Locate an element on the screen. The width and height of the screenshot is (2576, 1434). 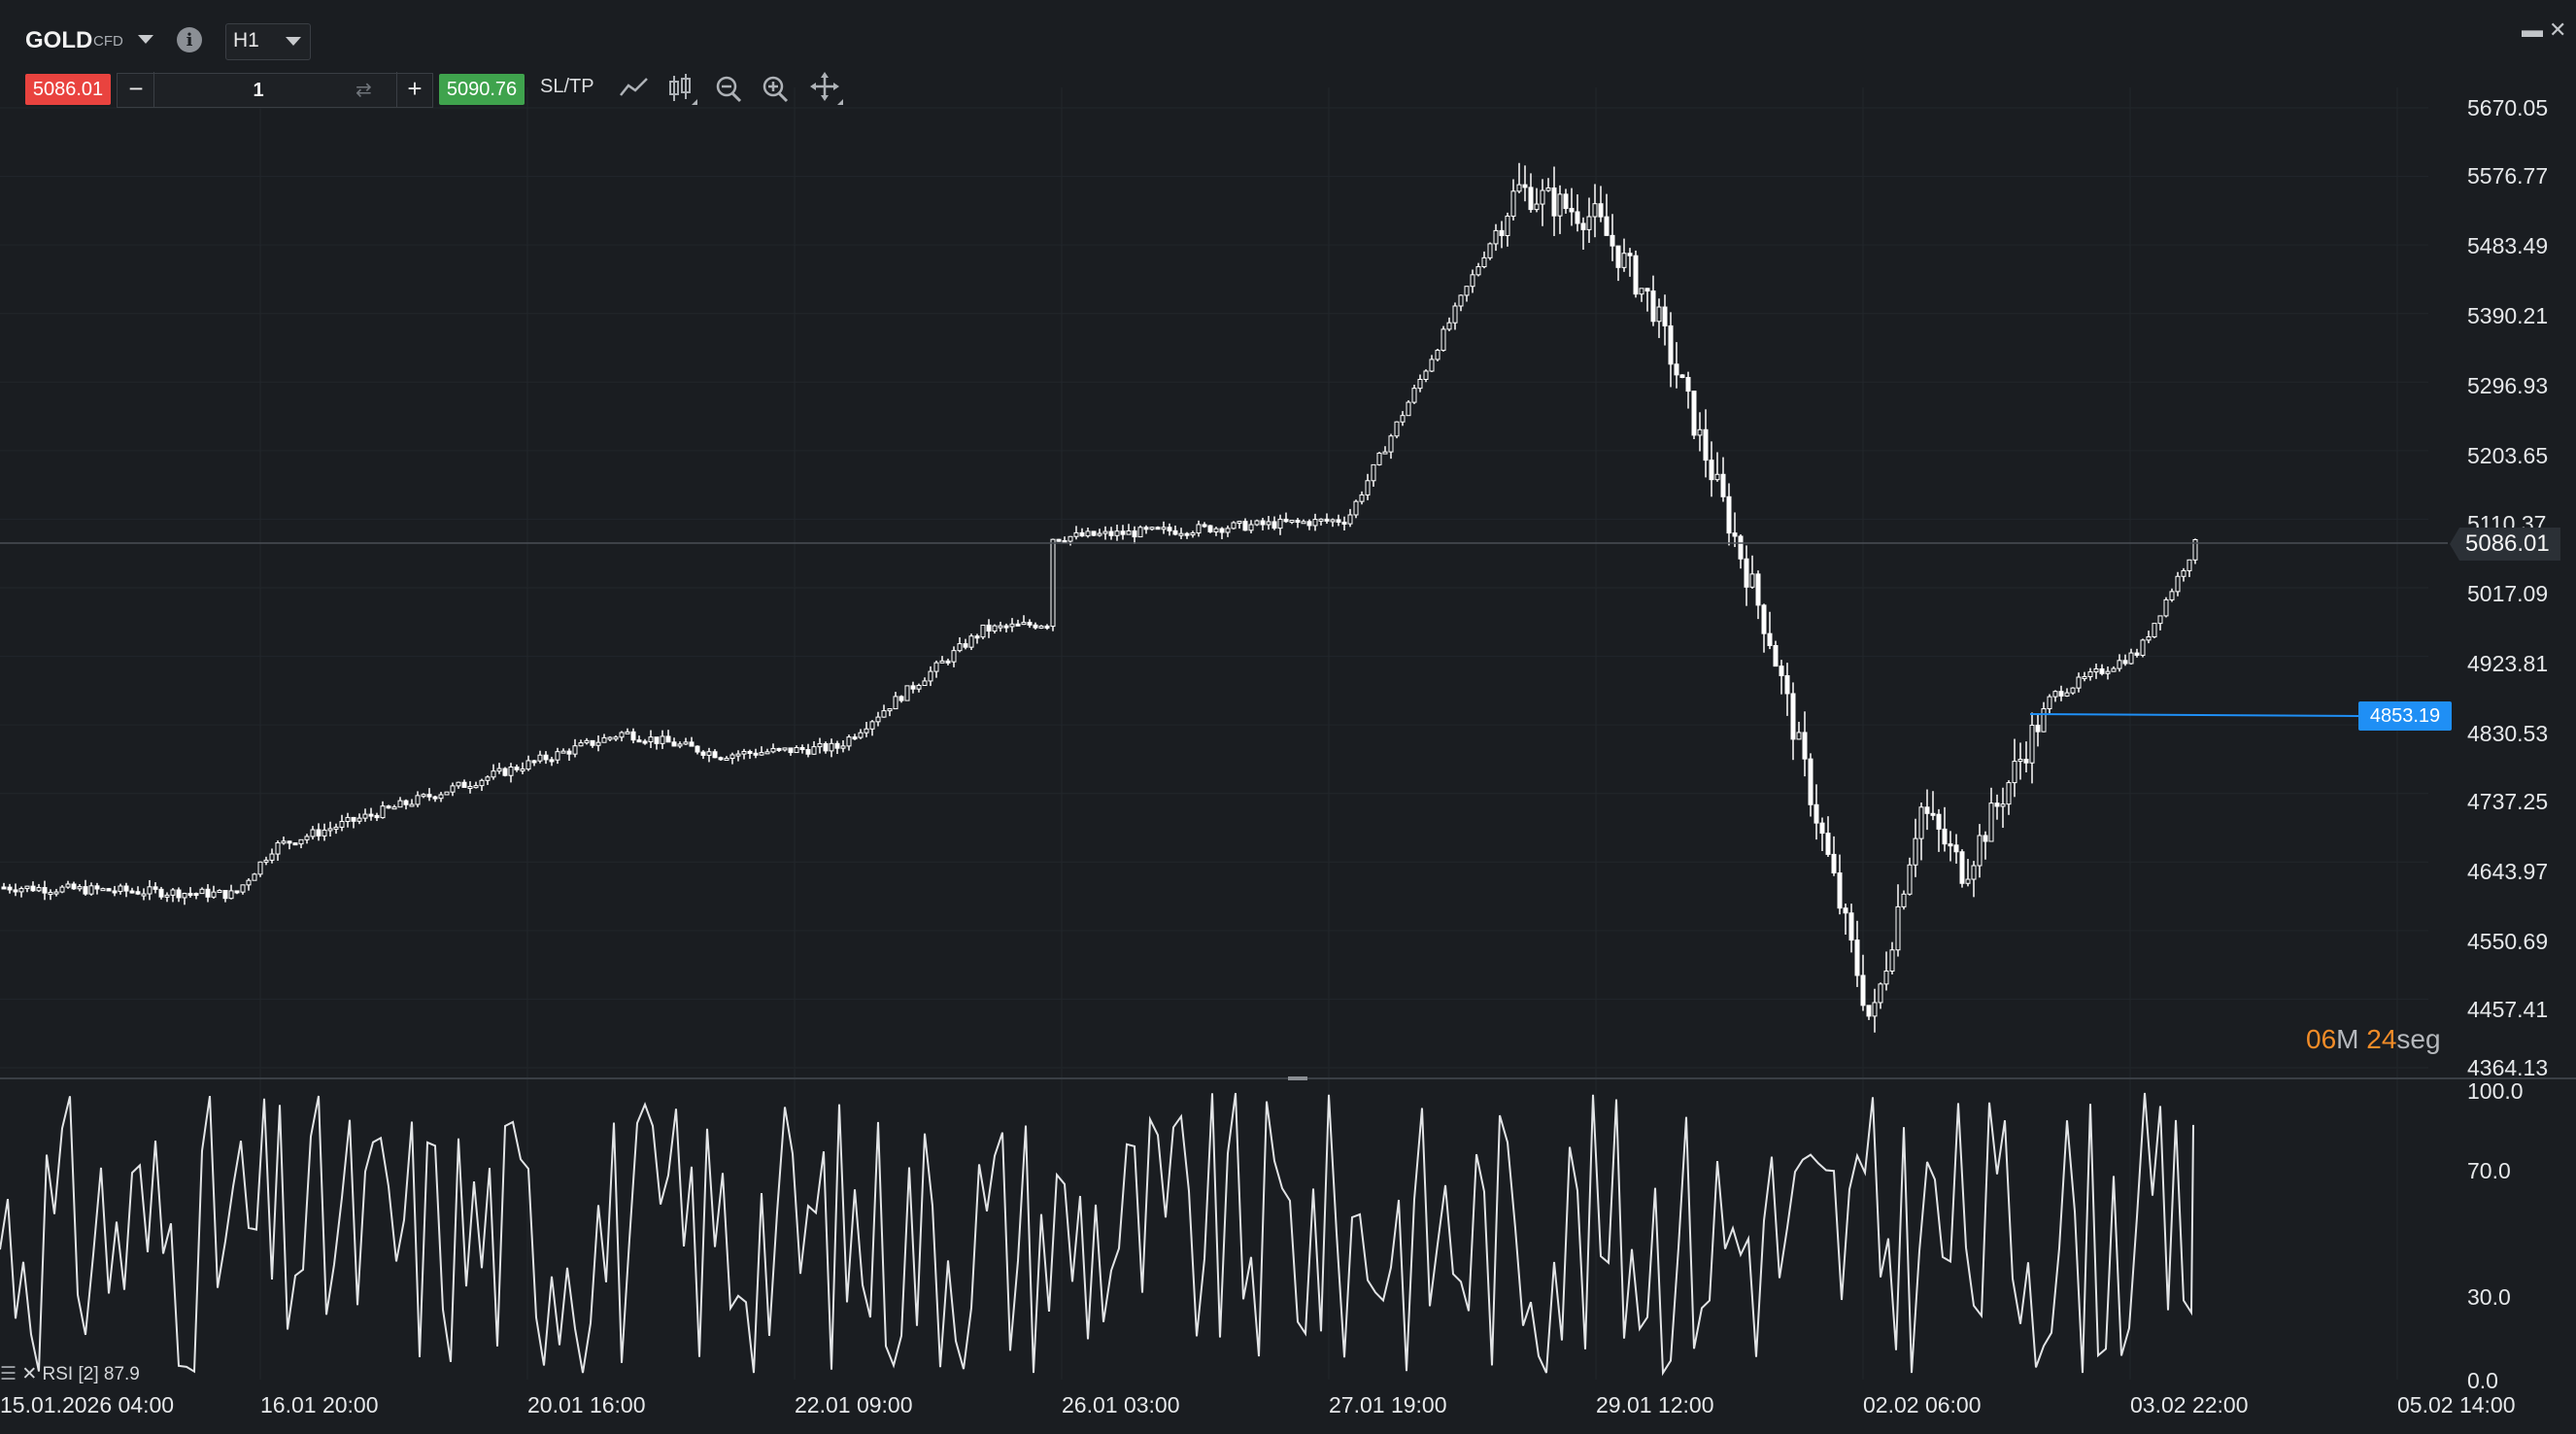
buy-button: 5090.76 is located at coordinates (482, 89).